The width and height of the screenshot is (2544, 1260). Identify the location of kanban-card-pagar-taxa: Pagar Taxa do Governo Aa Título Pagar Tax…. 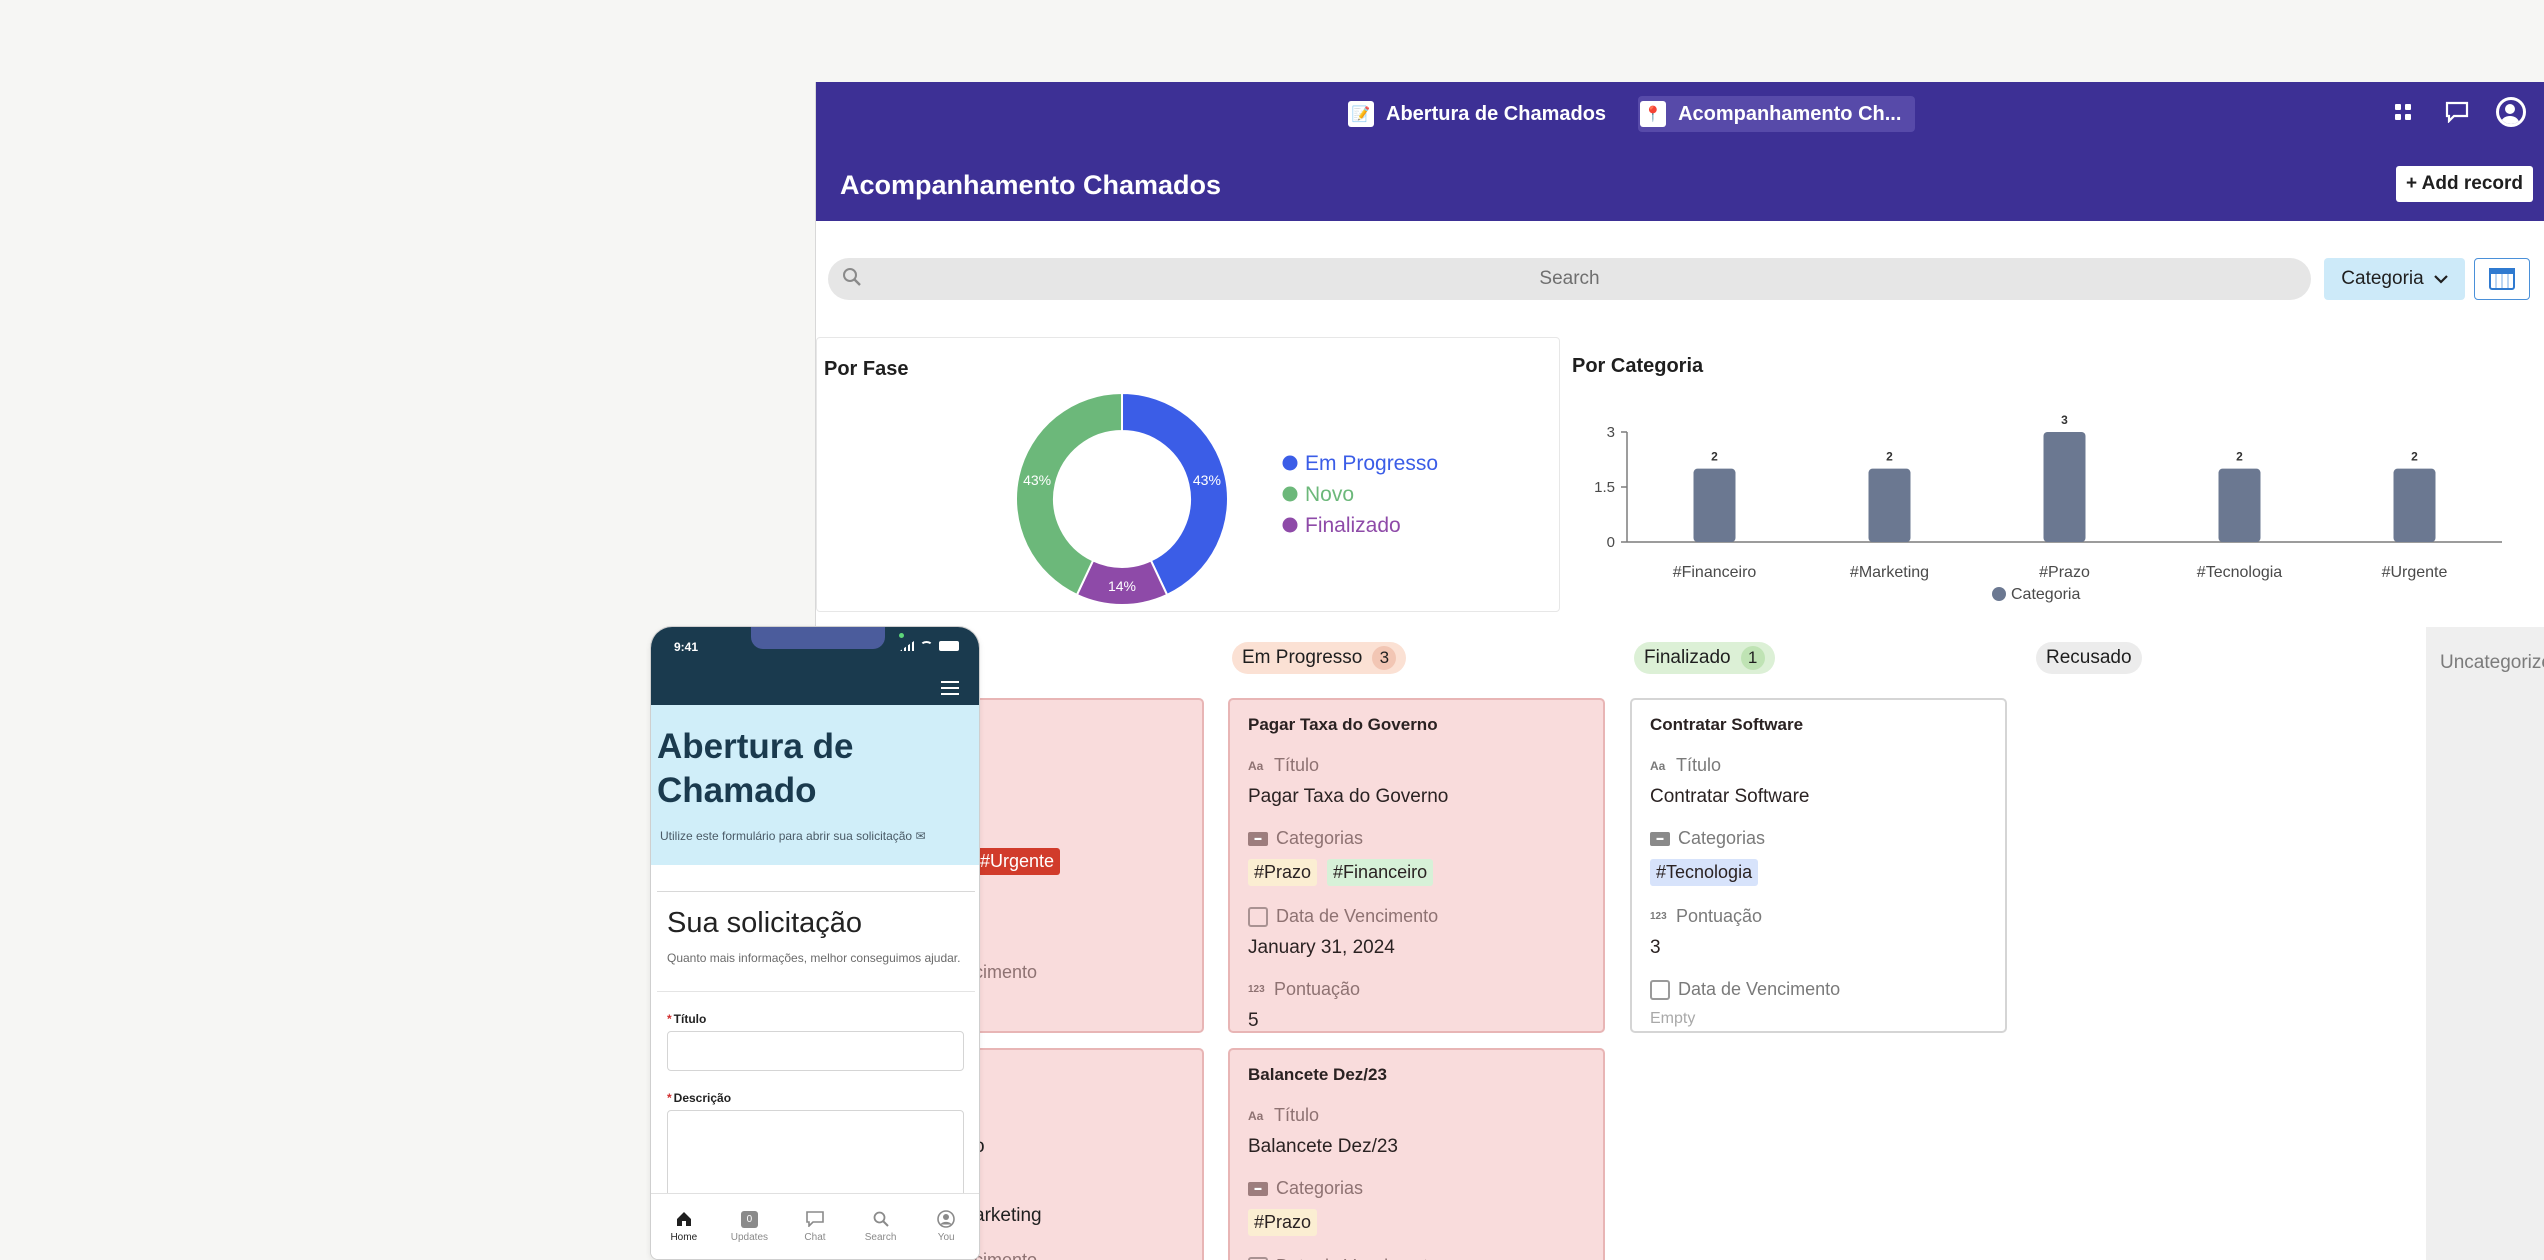
(1416, 865).